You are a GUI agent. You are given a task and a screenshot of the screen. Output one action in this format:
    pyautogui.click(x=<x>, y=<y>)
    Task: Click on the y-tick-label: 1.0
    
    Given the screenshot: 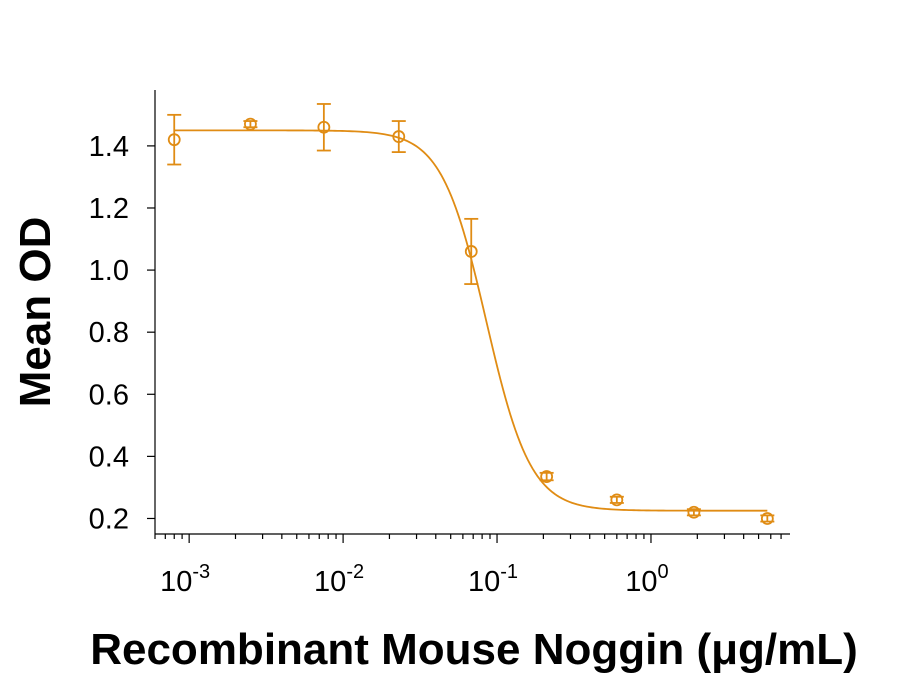 What is the action you would take?
    pyautogui.click(x=109, y=271)
    